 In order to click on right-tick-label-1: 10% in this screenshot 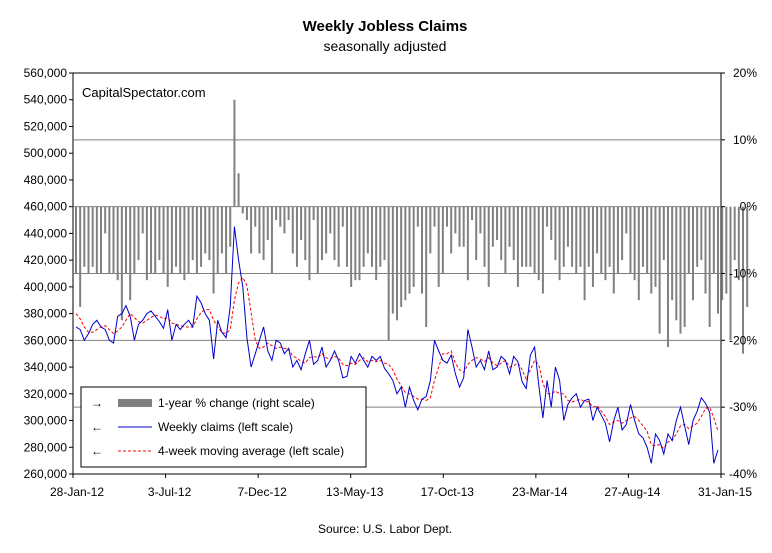, I will do `click(745, 140)`.